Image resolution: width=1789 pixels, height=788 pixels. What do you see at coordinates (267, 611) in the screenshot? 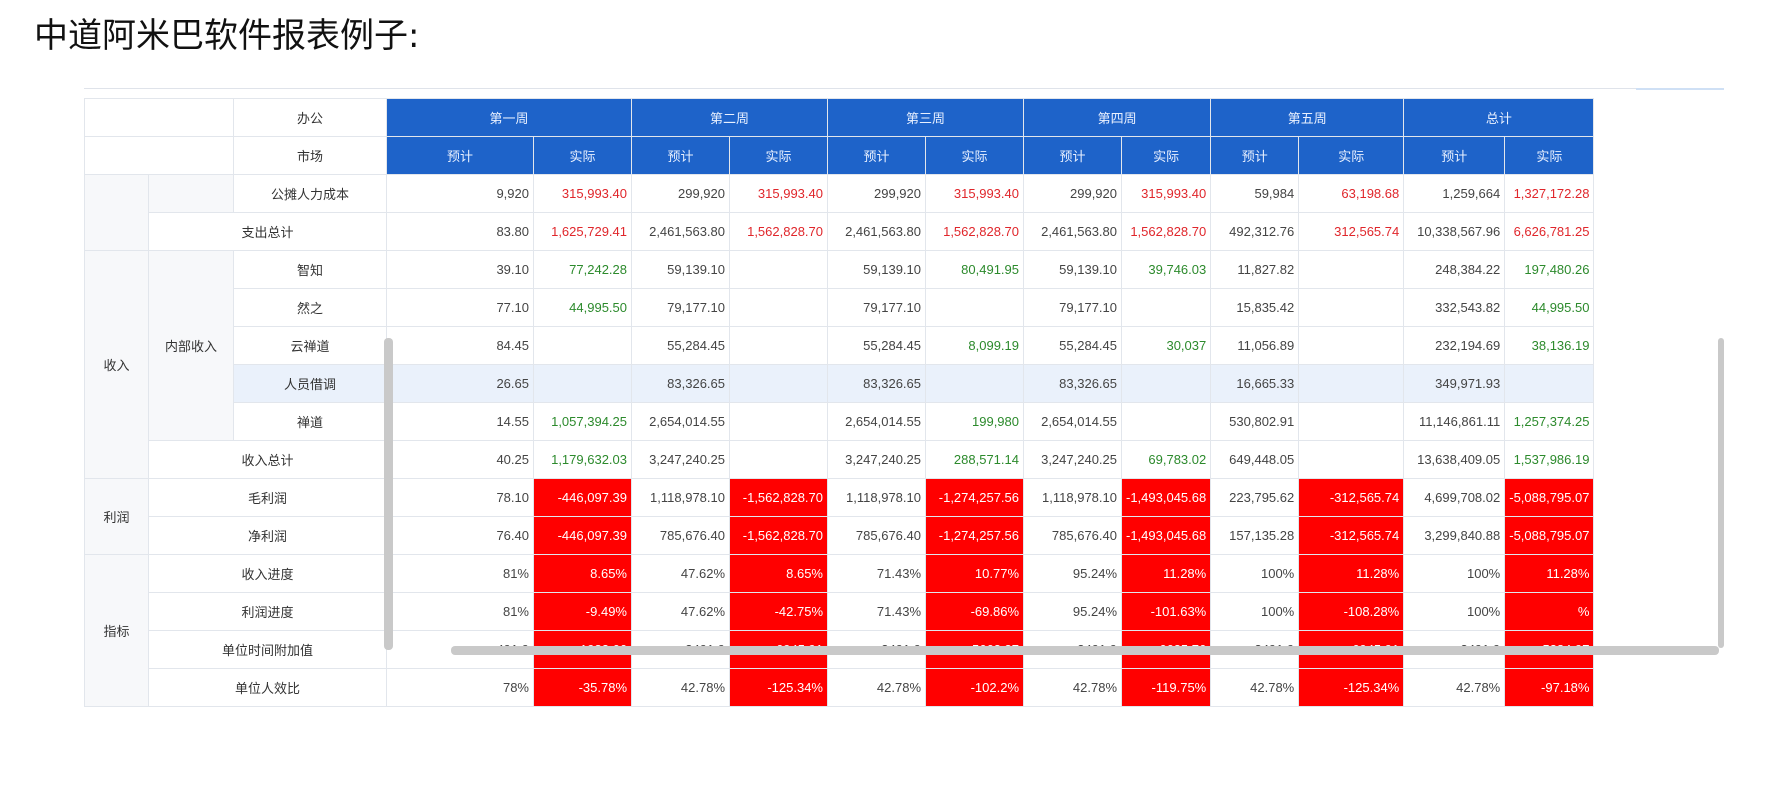
I see `row-label: 利润进度` at bounding box center [267, 611].